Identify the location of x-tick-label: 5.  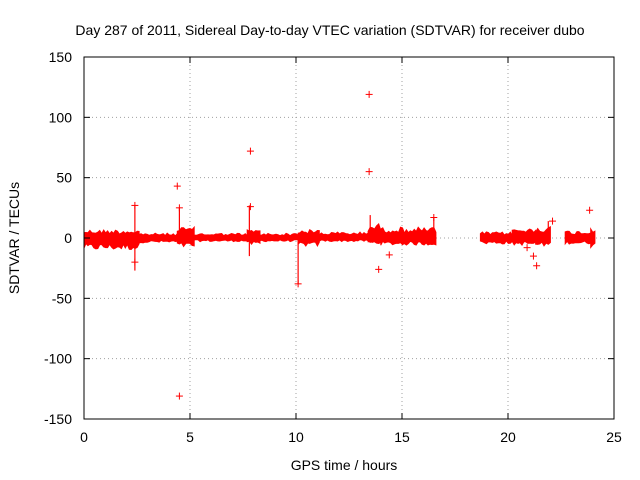
(190, 437).